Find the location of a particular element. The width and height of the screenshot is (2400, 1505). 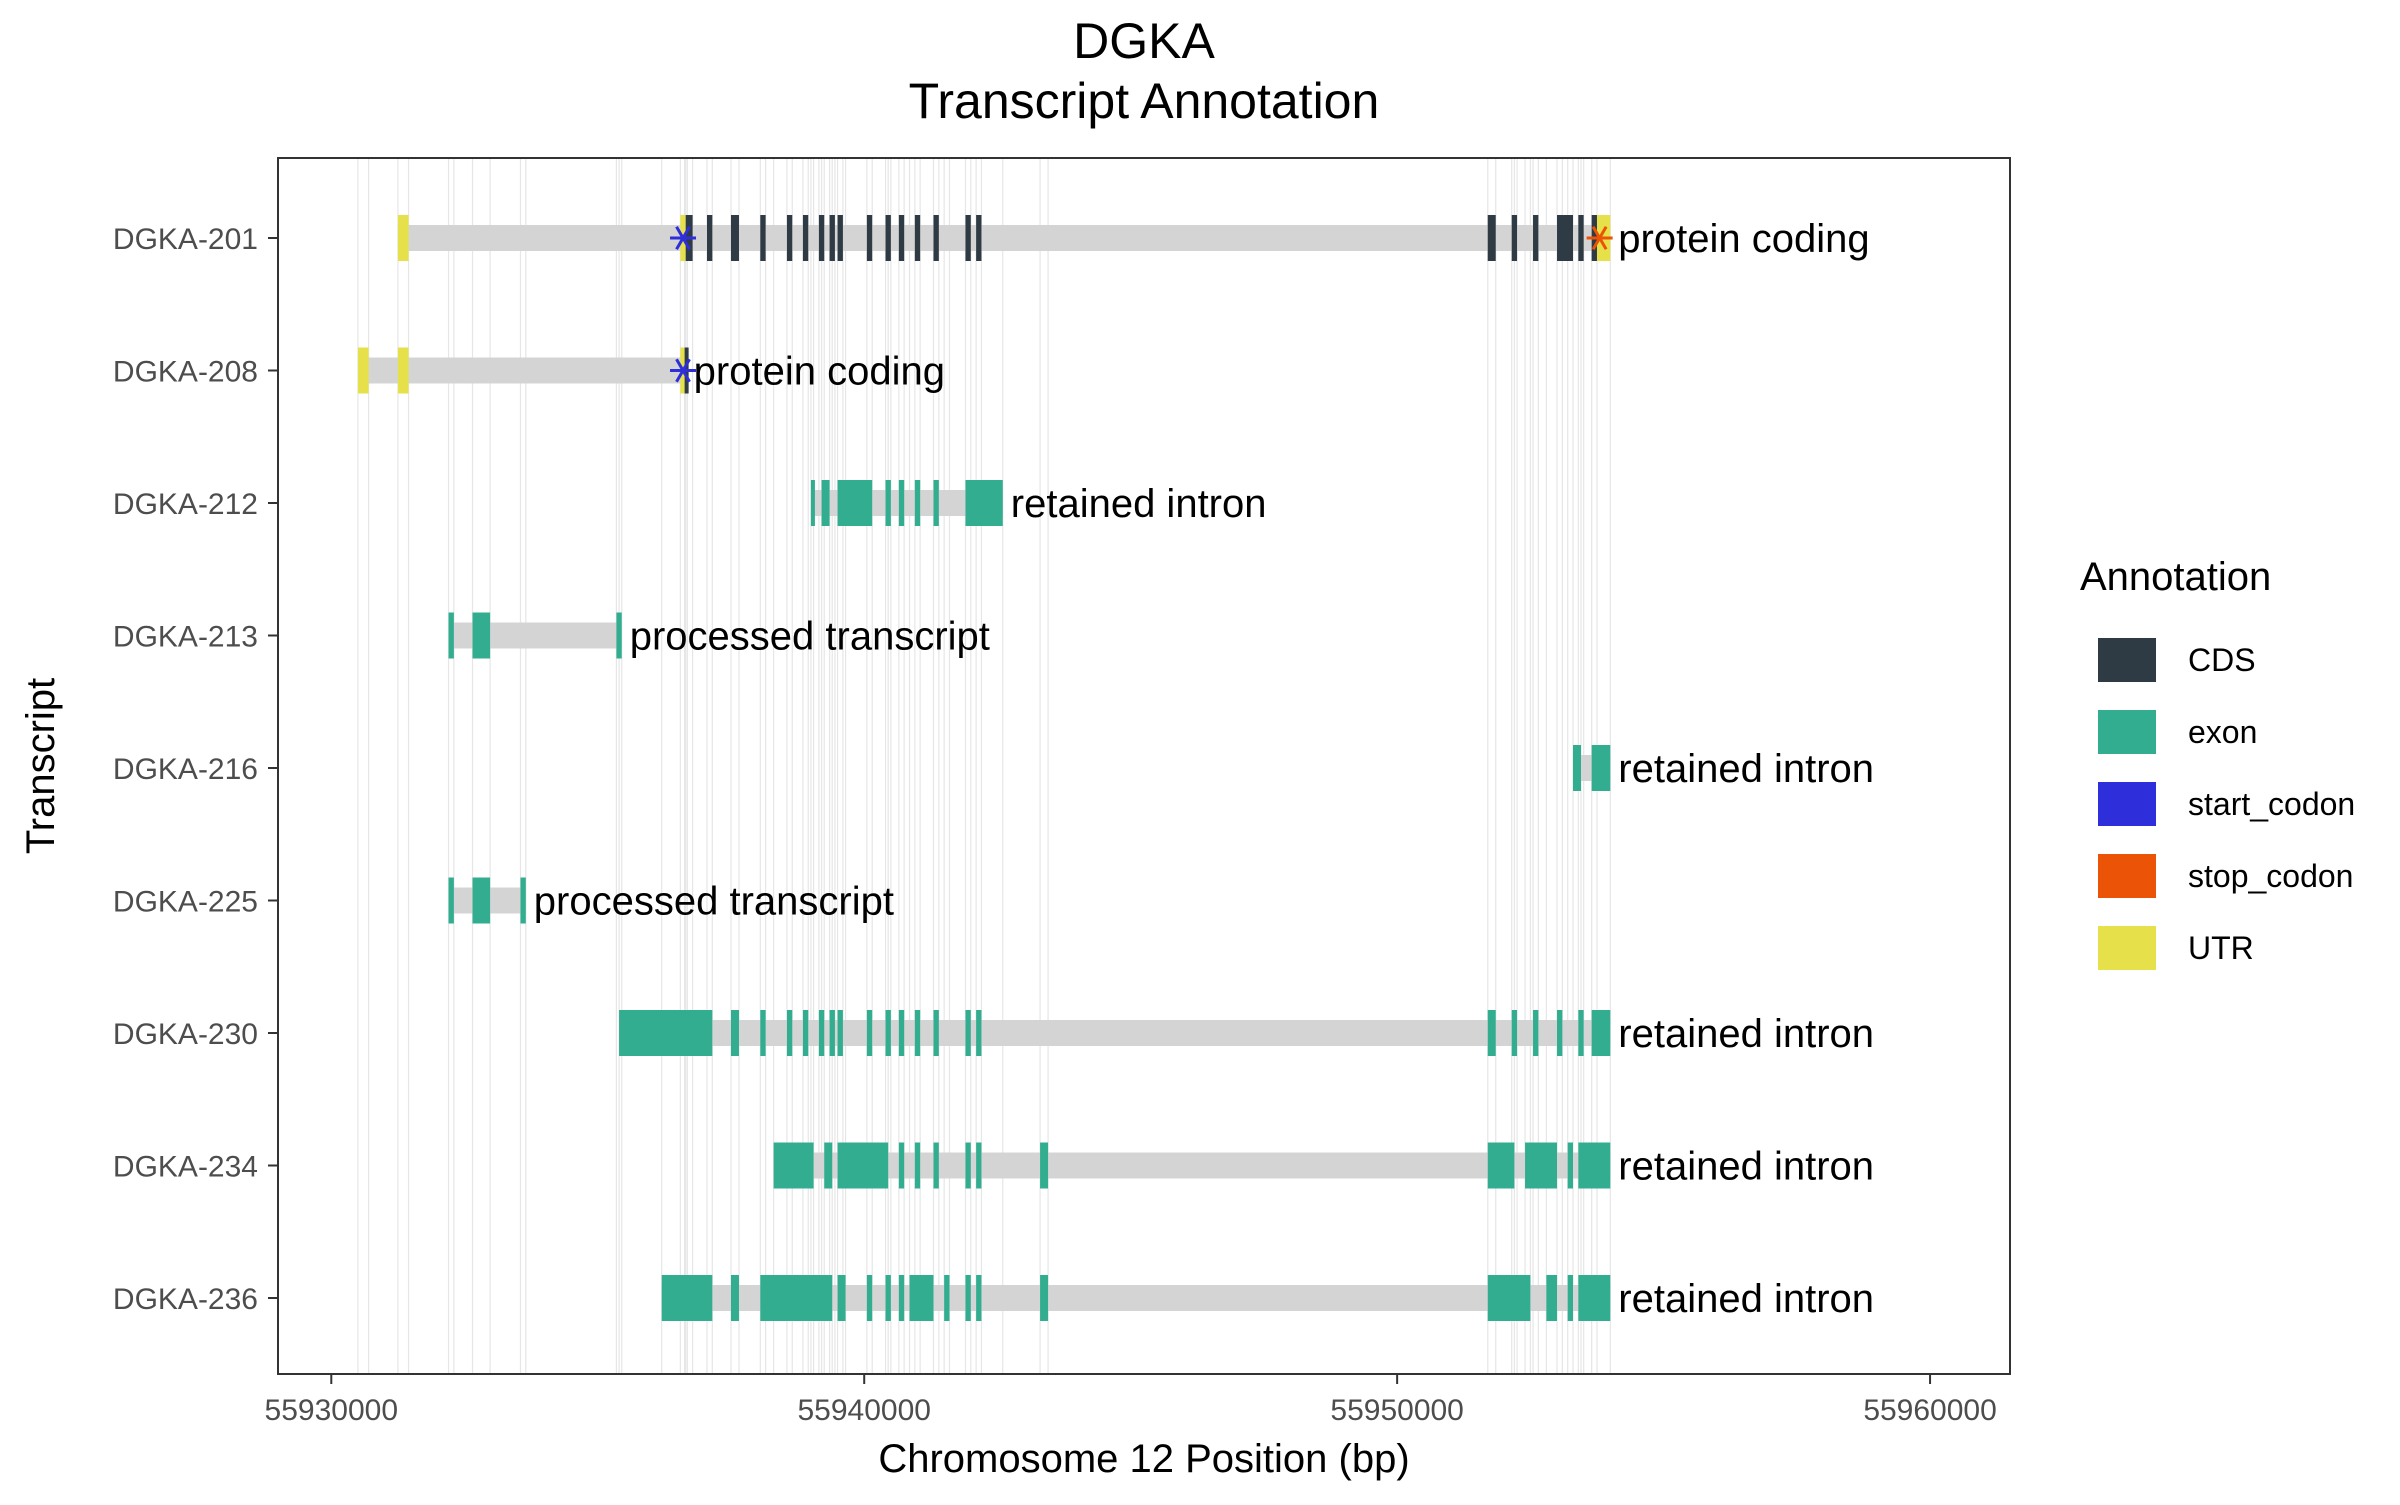

legend-label: exon is located at coordinates (2222, 732).